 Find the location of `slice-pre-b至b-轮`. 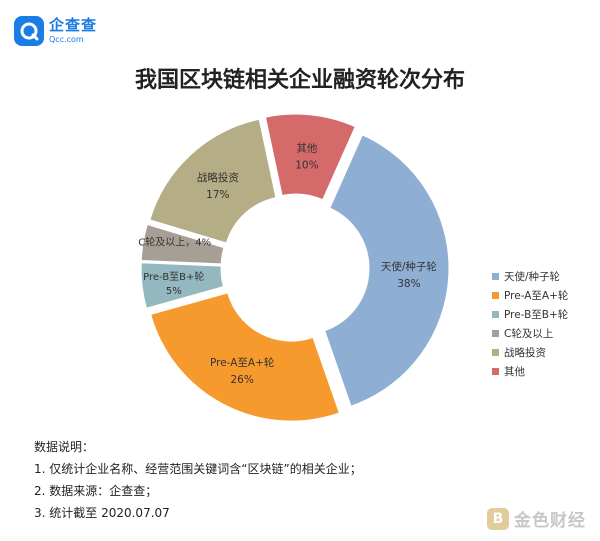

slice-pre-b至b-轮 is located at coordinates (182, 285).